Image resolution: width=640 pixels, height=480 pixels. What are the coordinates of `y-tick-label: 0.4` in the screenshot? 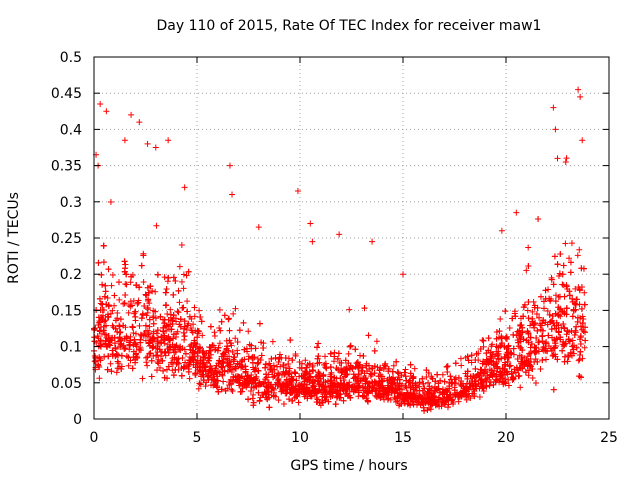 It's located at (71, 130).